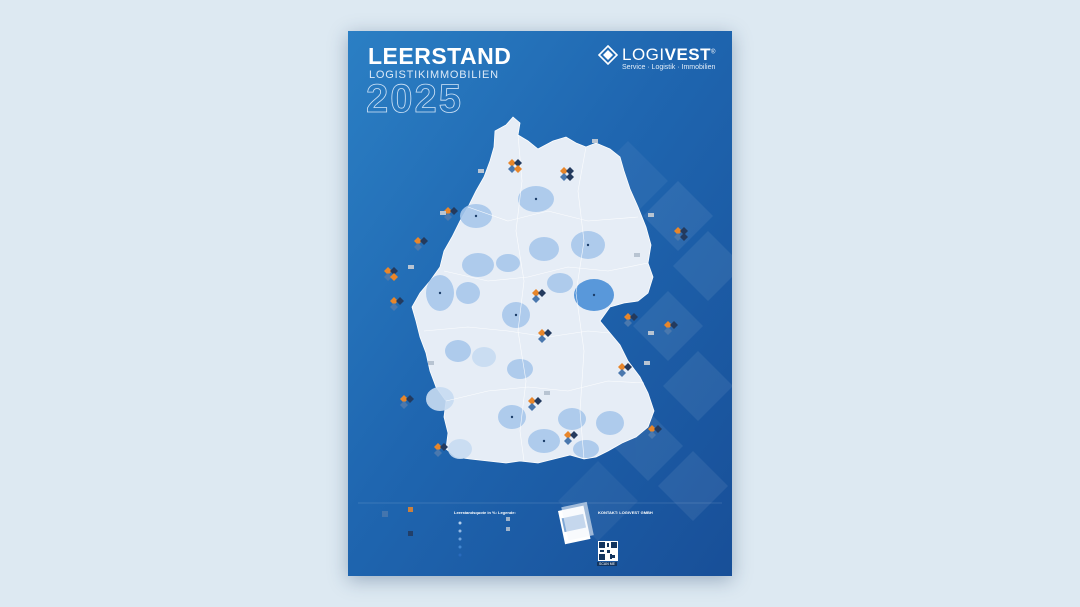  I want to click on legend-heading: Legende:, so click(507, 512).